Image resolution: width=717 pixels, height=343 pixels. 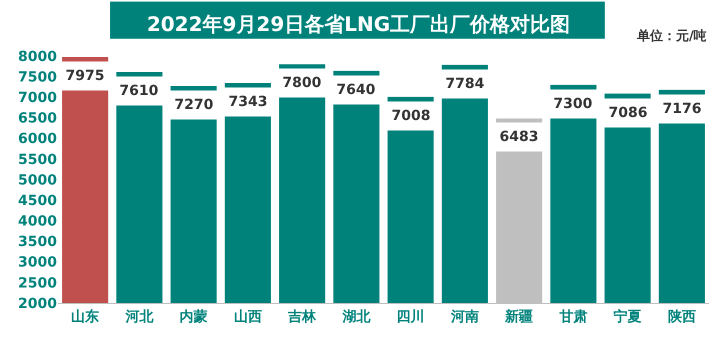 I want to click on y-tick-label: 7500, so click(x=38, y=77).